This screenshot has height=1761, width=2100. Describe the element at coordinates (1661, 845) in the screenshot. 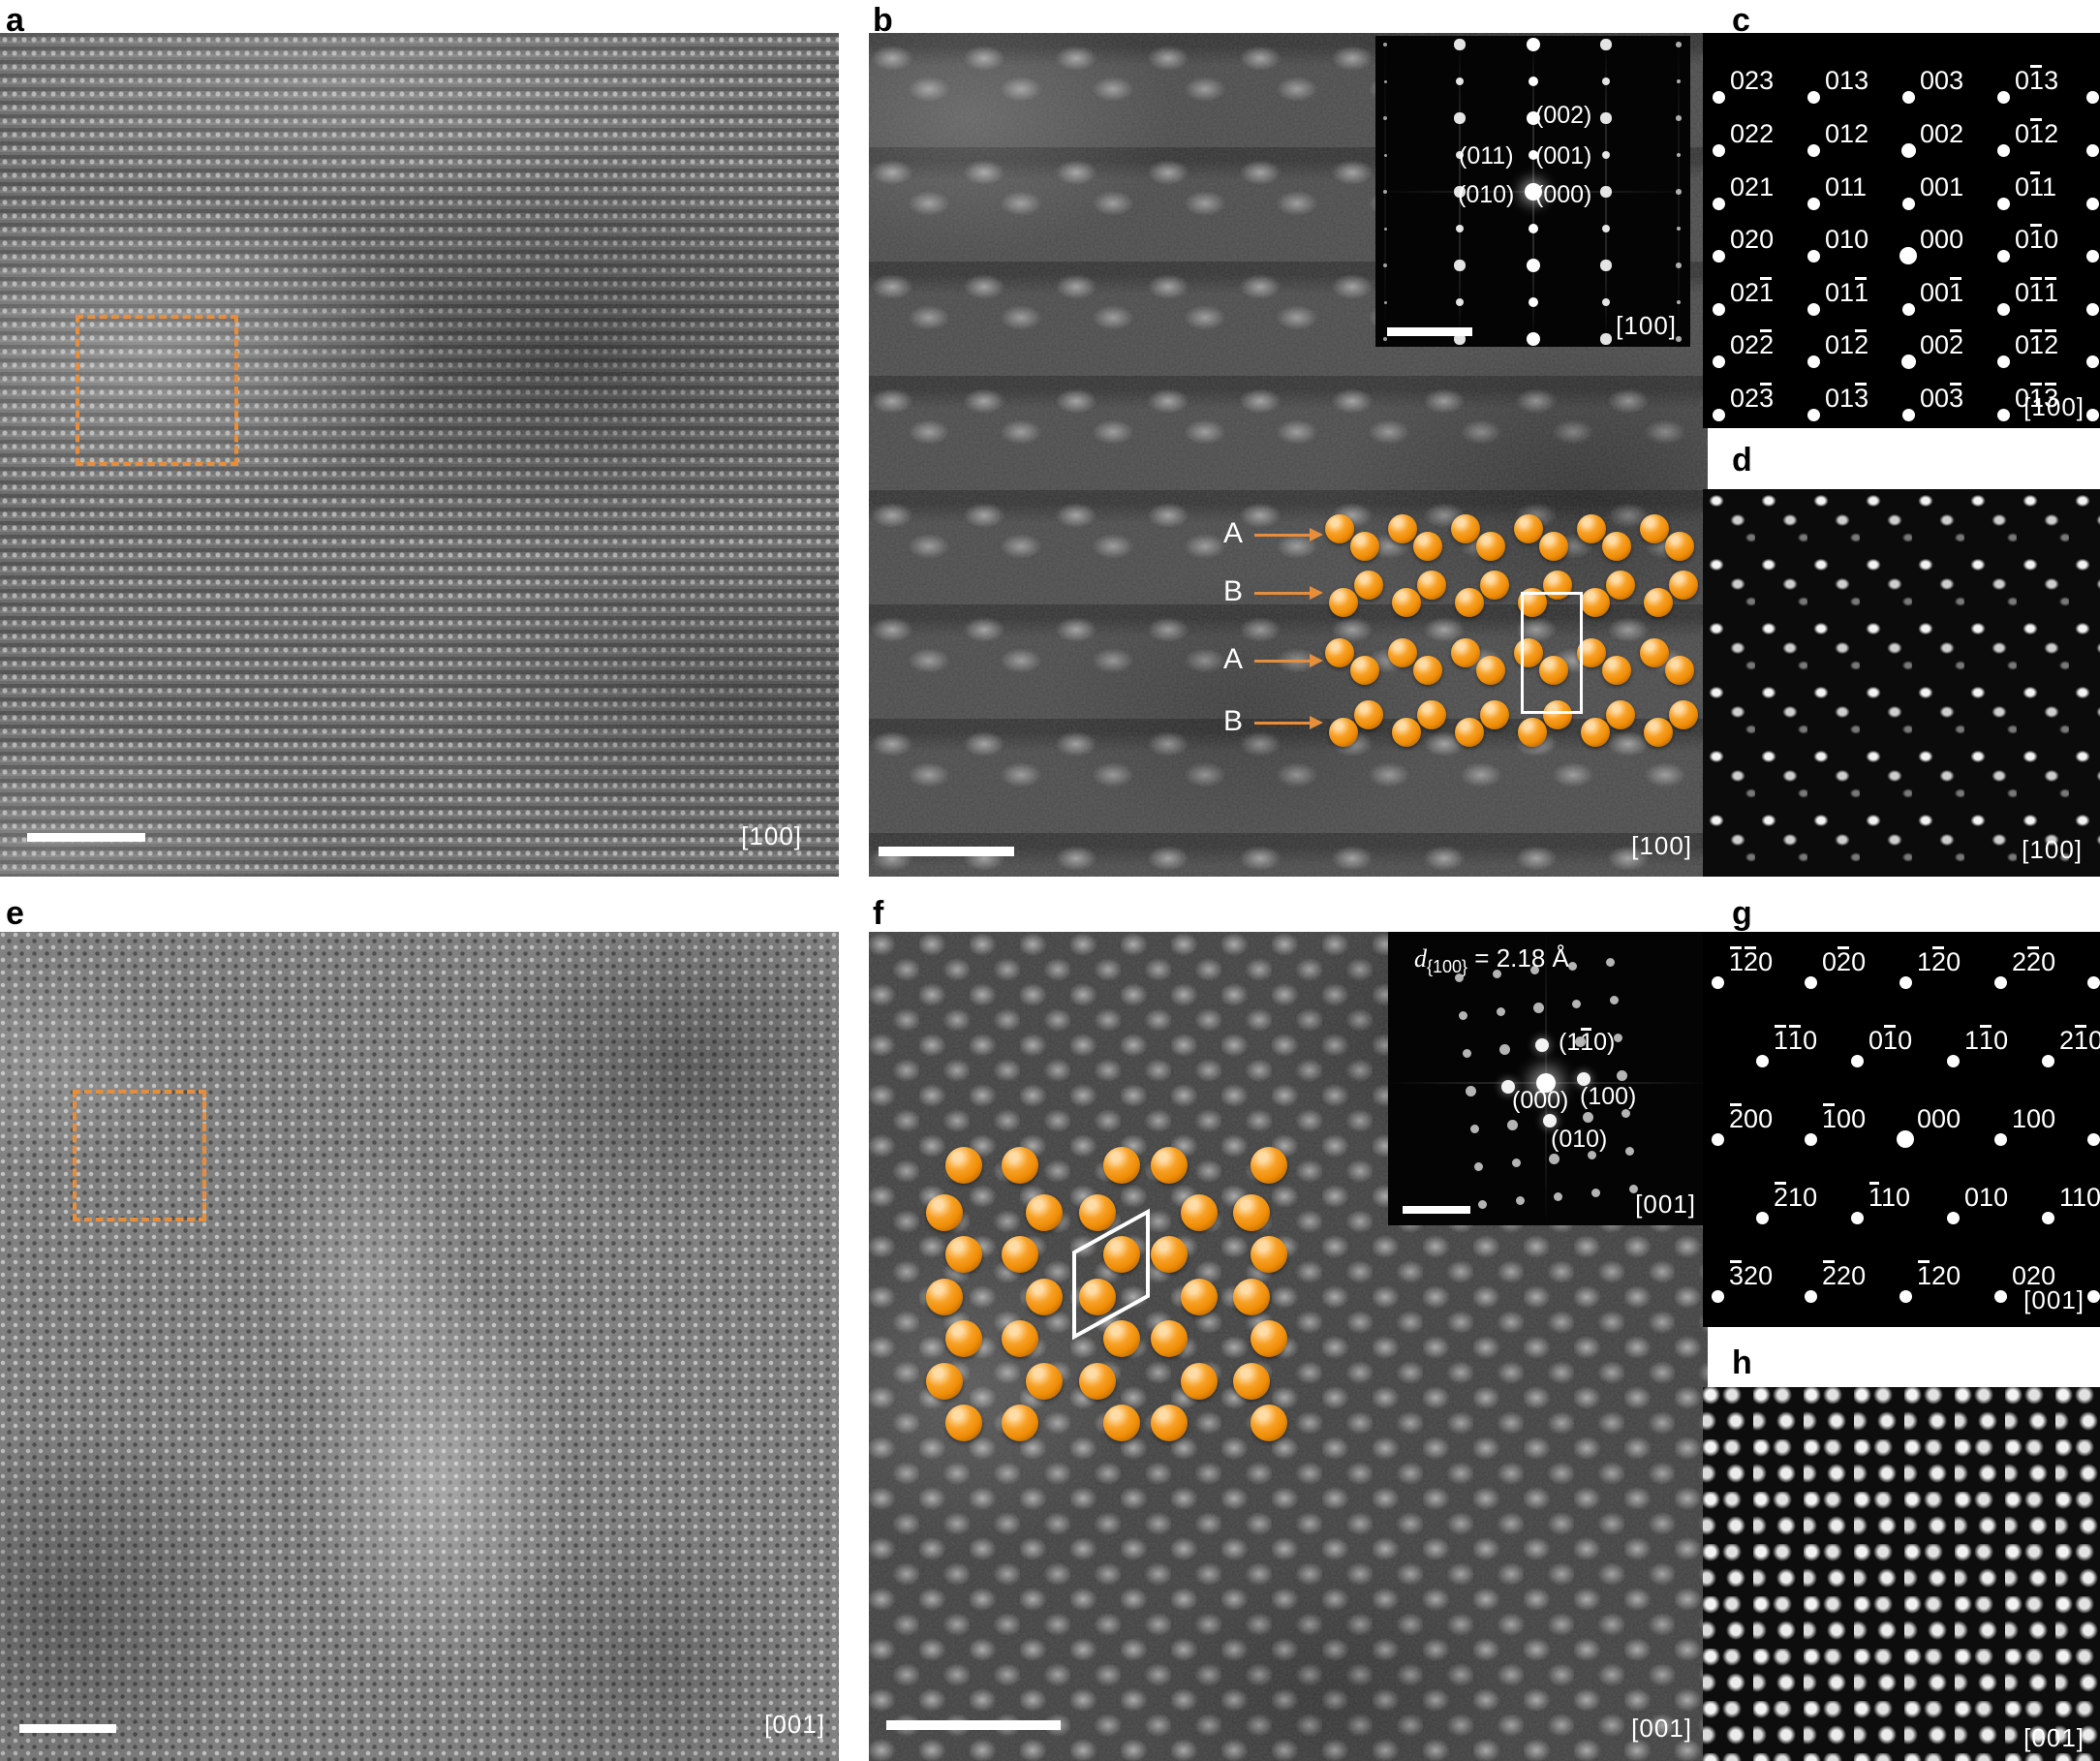

I see `zone-axis-label: [100]` at that location.